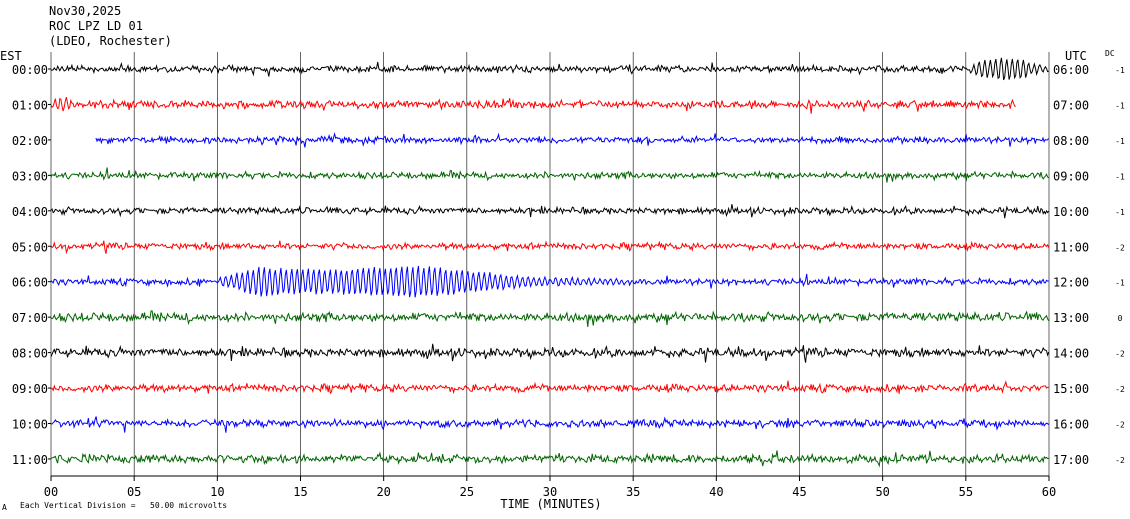 This screenshot has width=1130, height=519. What do you see at coordinates (716, 492) in the screenshot?
I see `x-tick-label: 40` at bounding box center [716, 492].